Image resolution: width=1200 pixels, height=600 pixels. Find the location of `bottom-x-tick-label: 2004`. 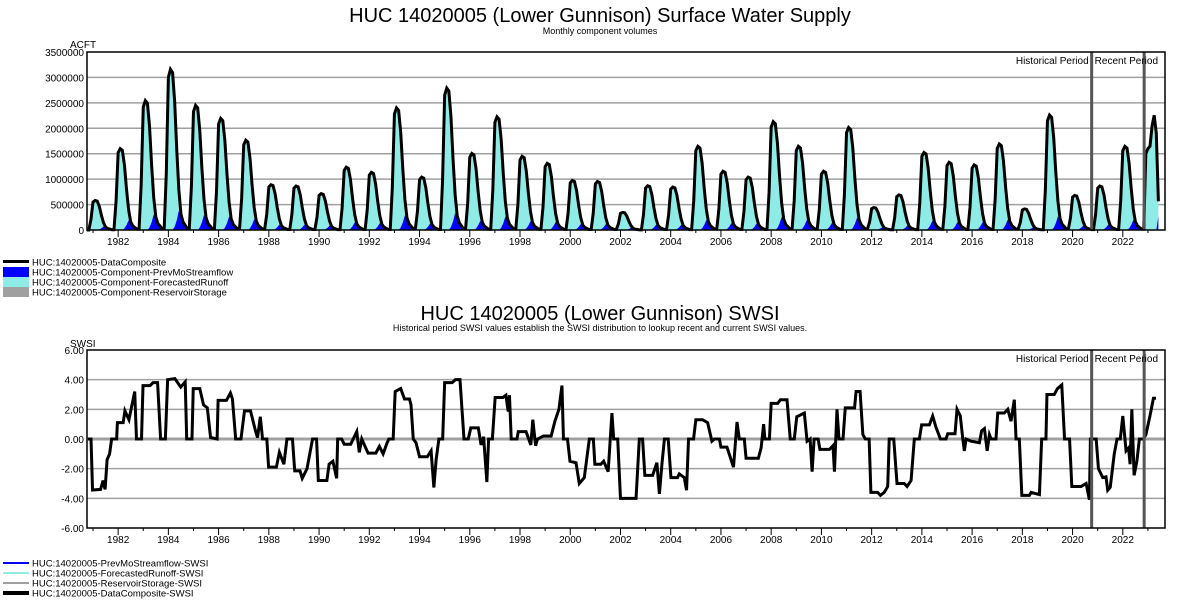

bottom-x-tick-label: 2004 is located at coordinates (671, 540).